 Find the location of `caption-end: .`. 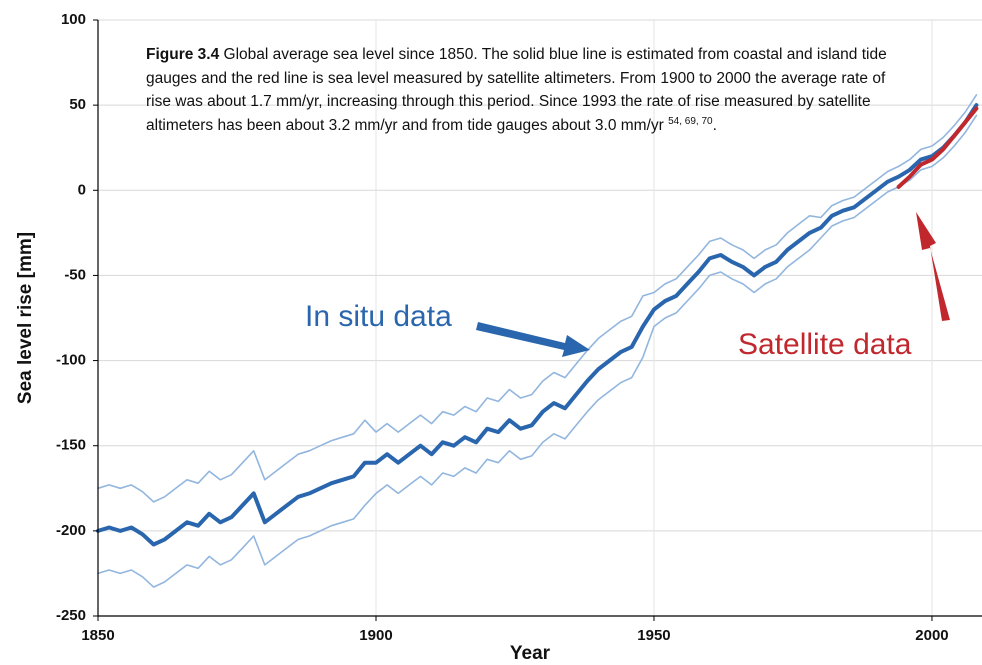

caption-end: . is located at coordinates (714, 125).